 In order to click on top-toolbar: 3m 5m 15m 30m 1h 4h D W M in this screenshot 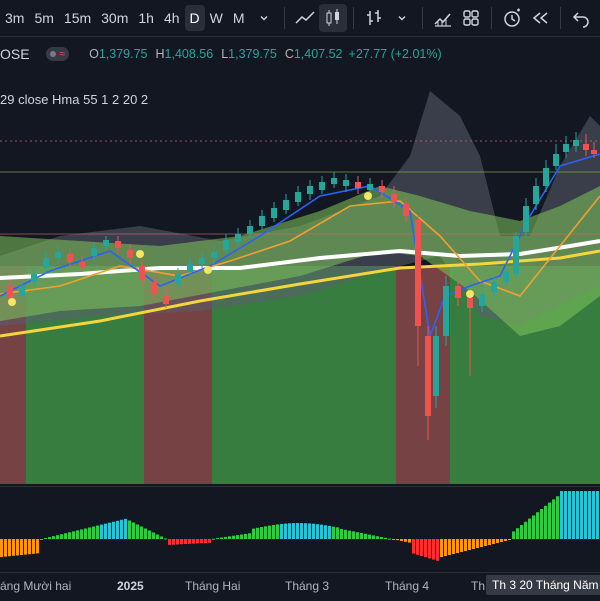, I will do `click(300, 18)`.